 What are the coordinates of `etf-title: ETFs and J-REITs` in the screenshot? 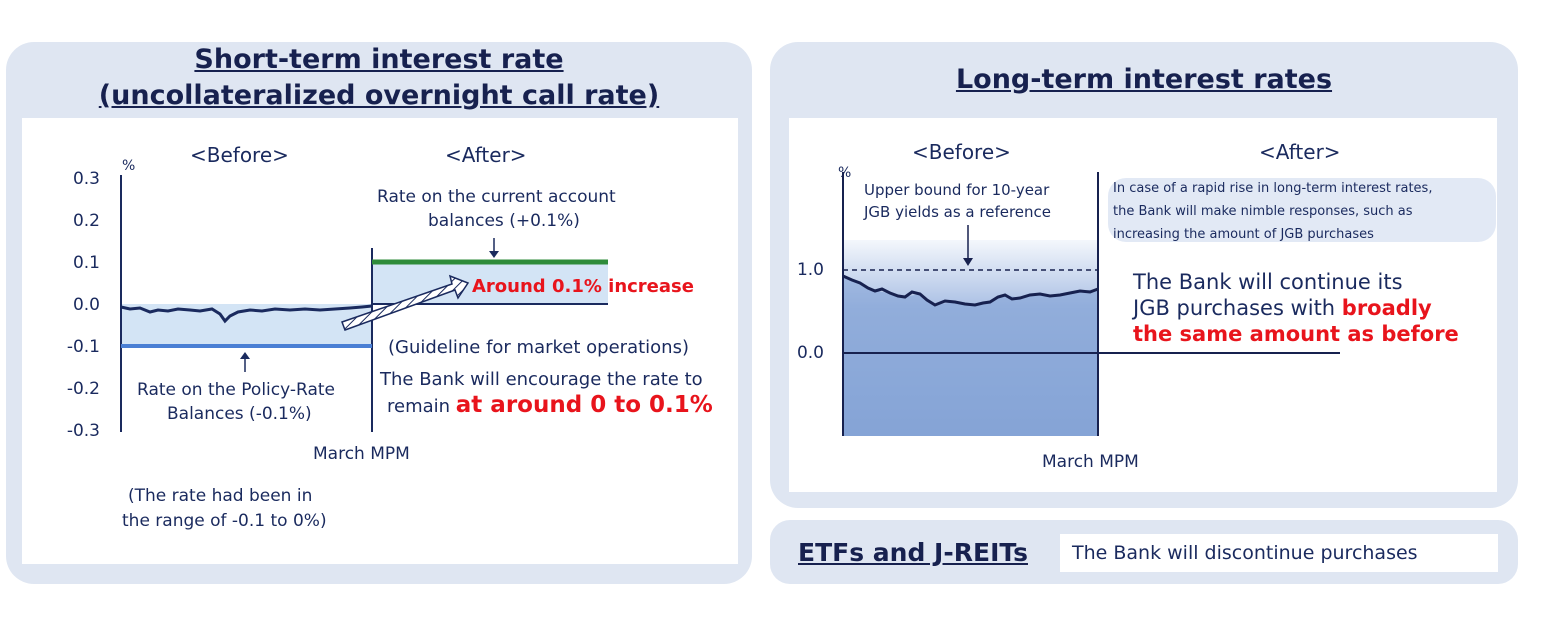 It's located at (913, 552).